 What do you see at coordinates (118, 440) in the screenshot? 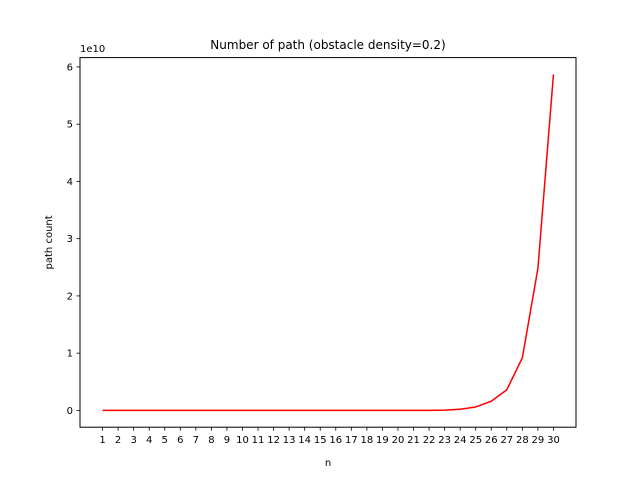
I see `x-tick-label: 2` at bounding box center [118, 440].